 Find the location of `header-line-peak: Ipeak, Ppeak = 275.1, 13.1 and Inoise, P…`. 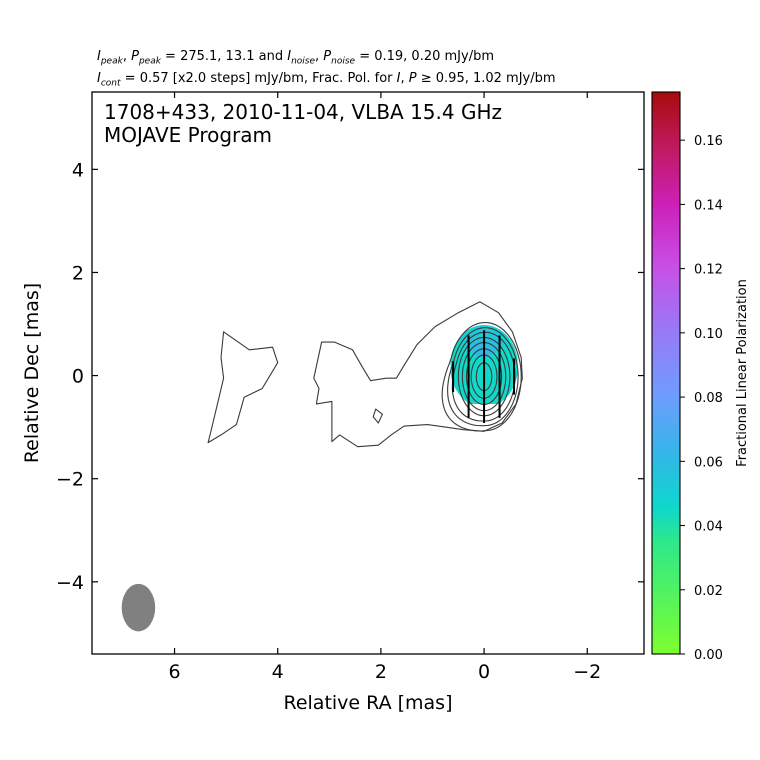

header-line-peak: Ipeak, Ppeak = 275.1, 13.1 and Inoise, P… is located at coordinates (295, 58).